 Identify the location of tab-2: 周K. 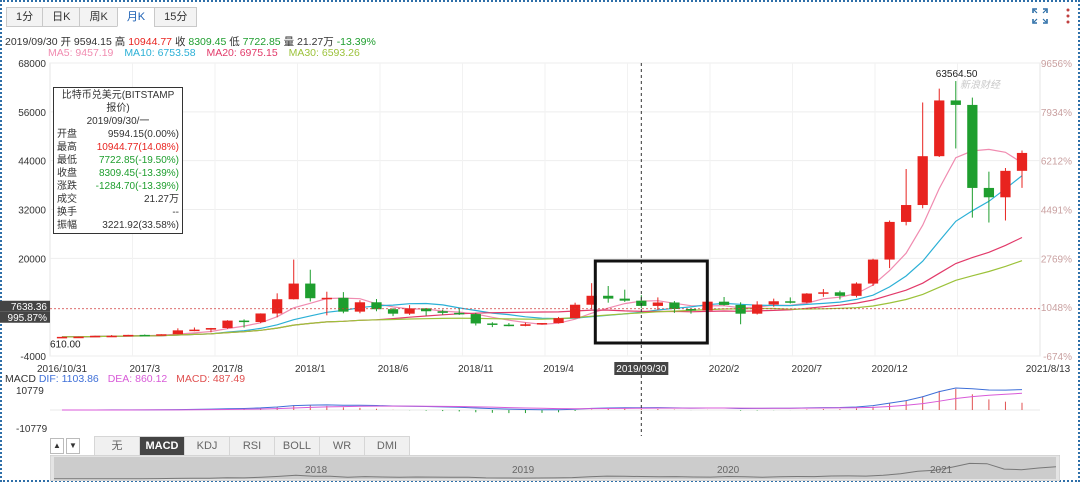
(98, 17).